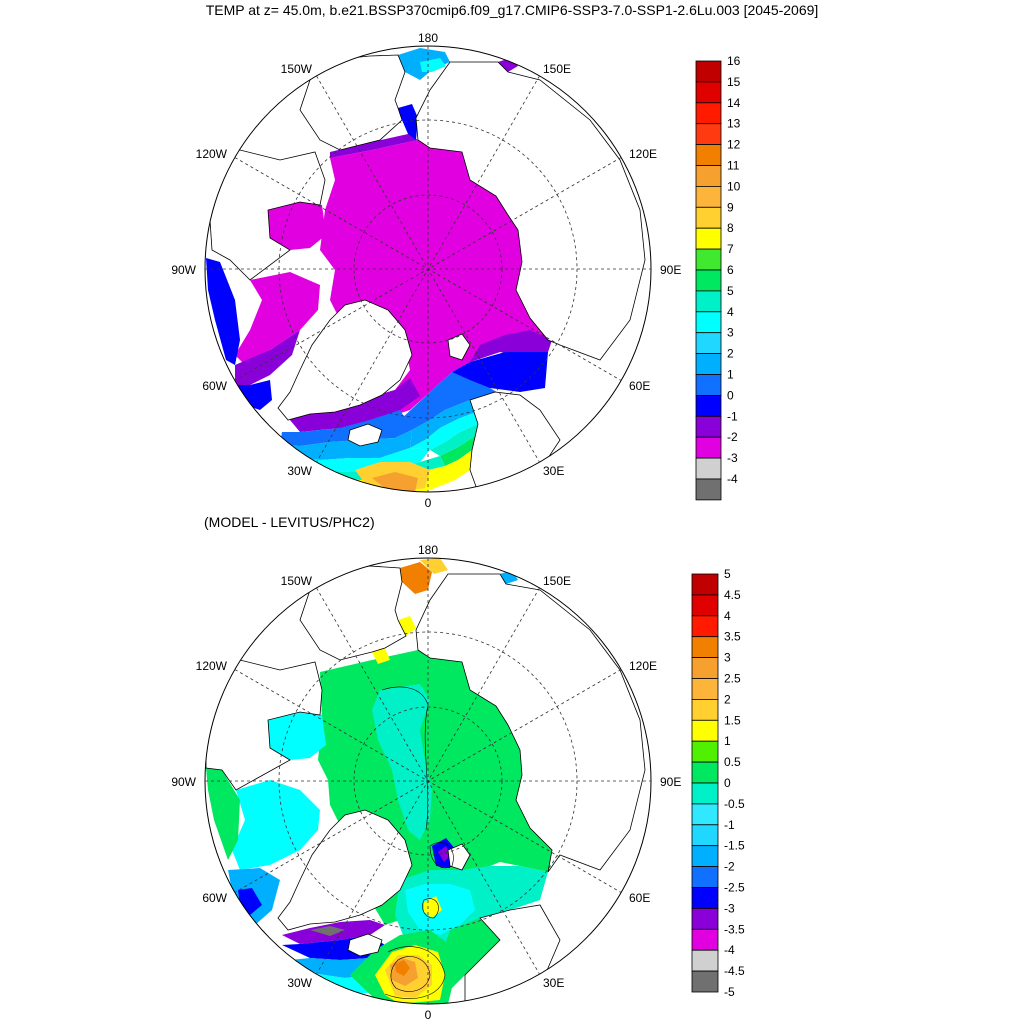 The height and width of the screenshot is (1024, 1024). I want to click on bottom-chukchi-yellow-field, so click(407, 626).